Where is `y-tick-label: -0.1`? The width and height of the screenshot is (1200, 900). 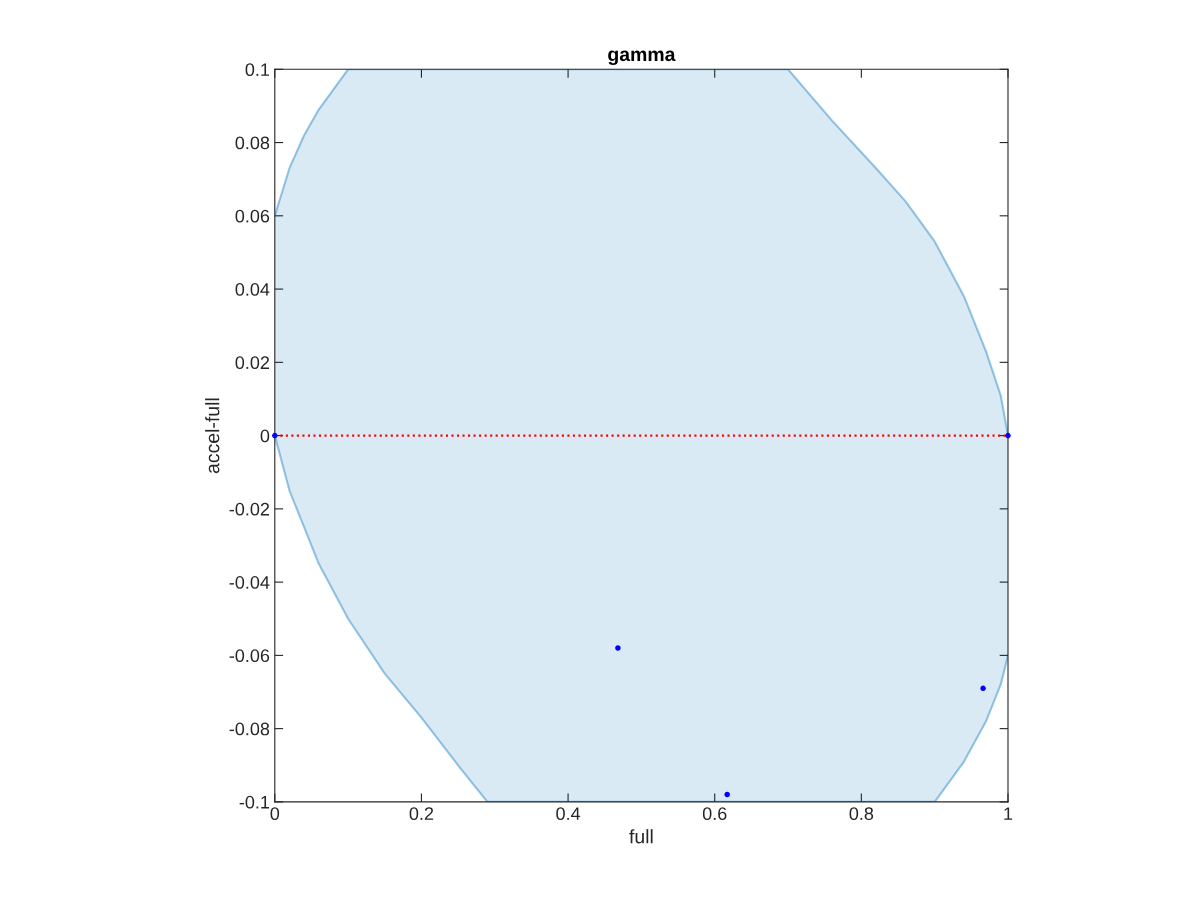
y-tick-label: -0.1 is located at coordinates (254, 802).